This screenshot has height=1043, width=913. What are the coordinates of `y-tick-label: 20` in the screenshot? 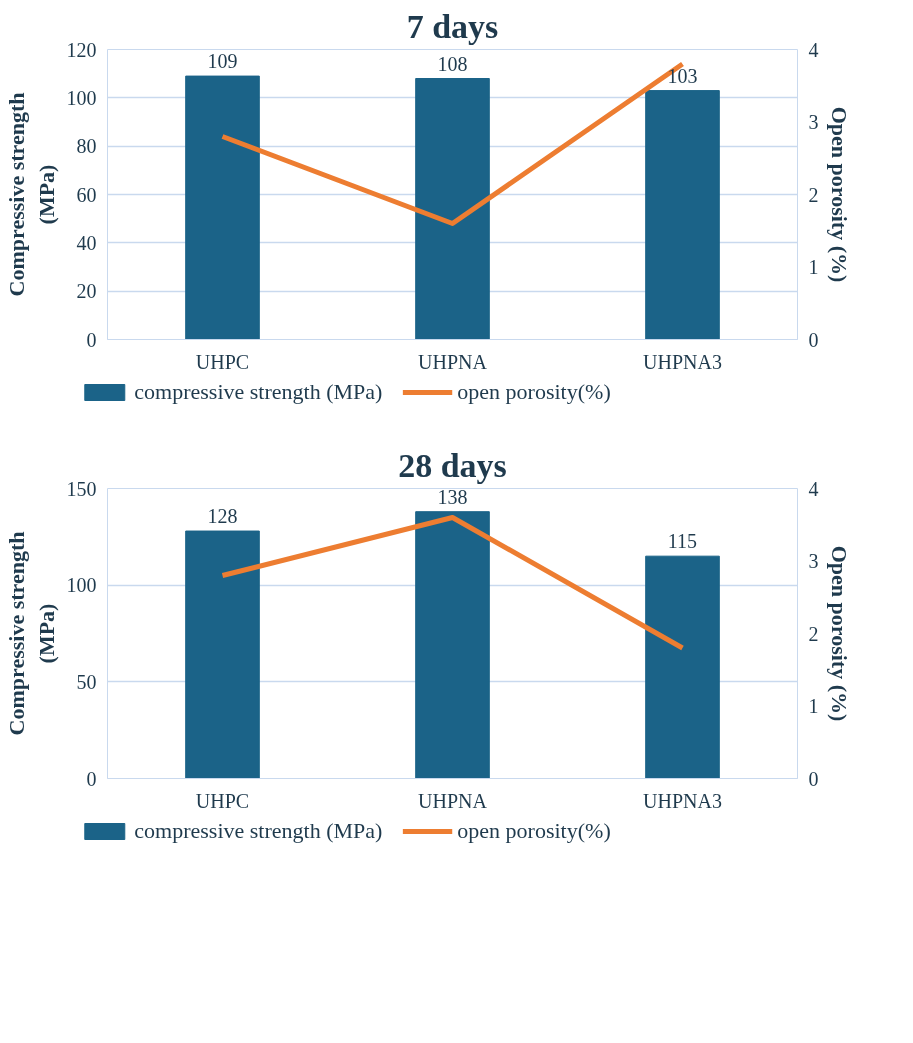 It's located at (86, 291).